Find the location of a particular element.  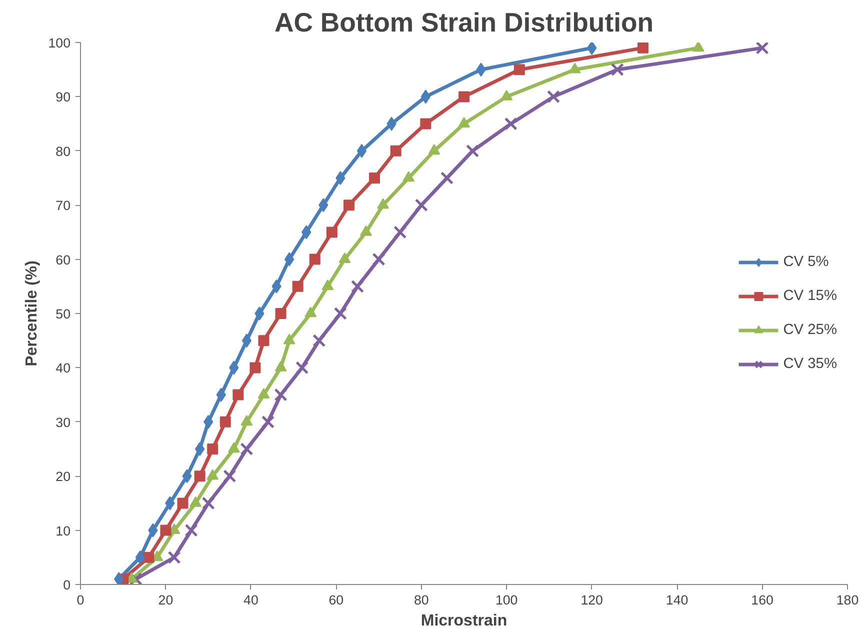

y-tick-label: 80 is located at coordinates (63, 151).